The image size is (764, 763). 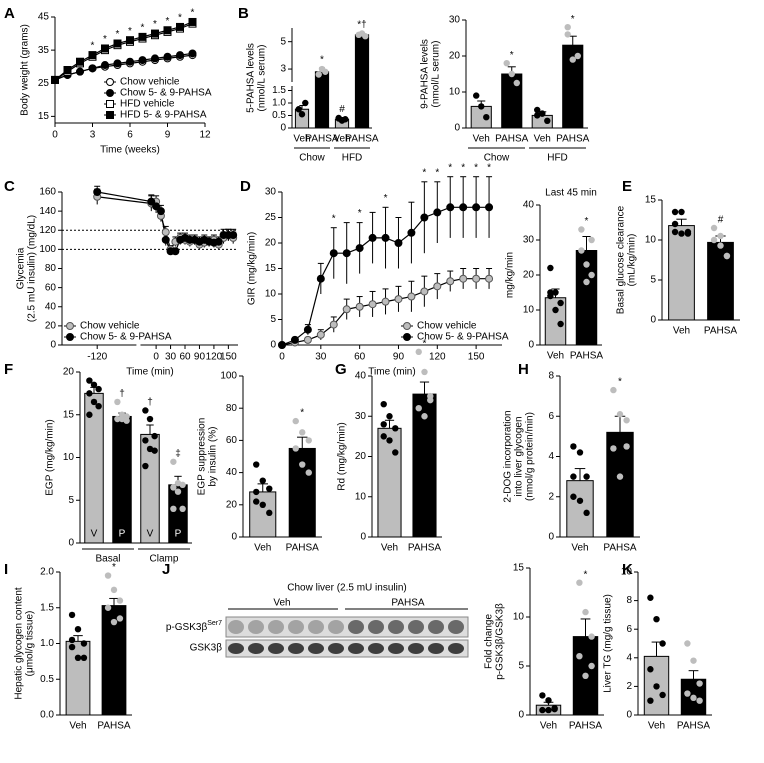 I want to click on panel-letter: A, so click(x=9, y=13).